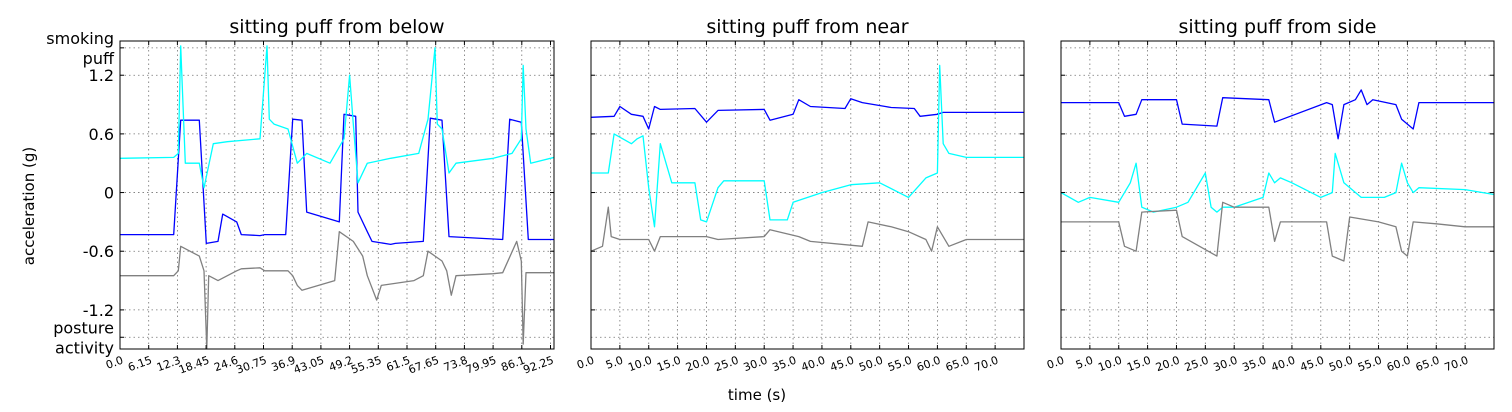 Image resolution: width=1512 pixels, height=412 pixels. Describe the element at coordinates (109, 193) in the screenshot. I see `y-tick-label: 0` at that location.